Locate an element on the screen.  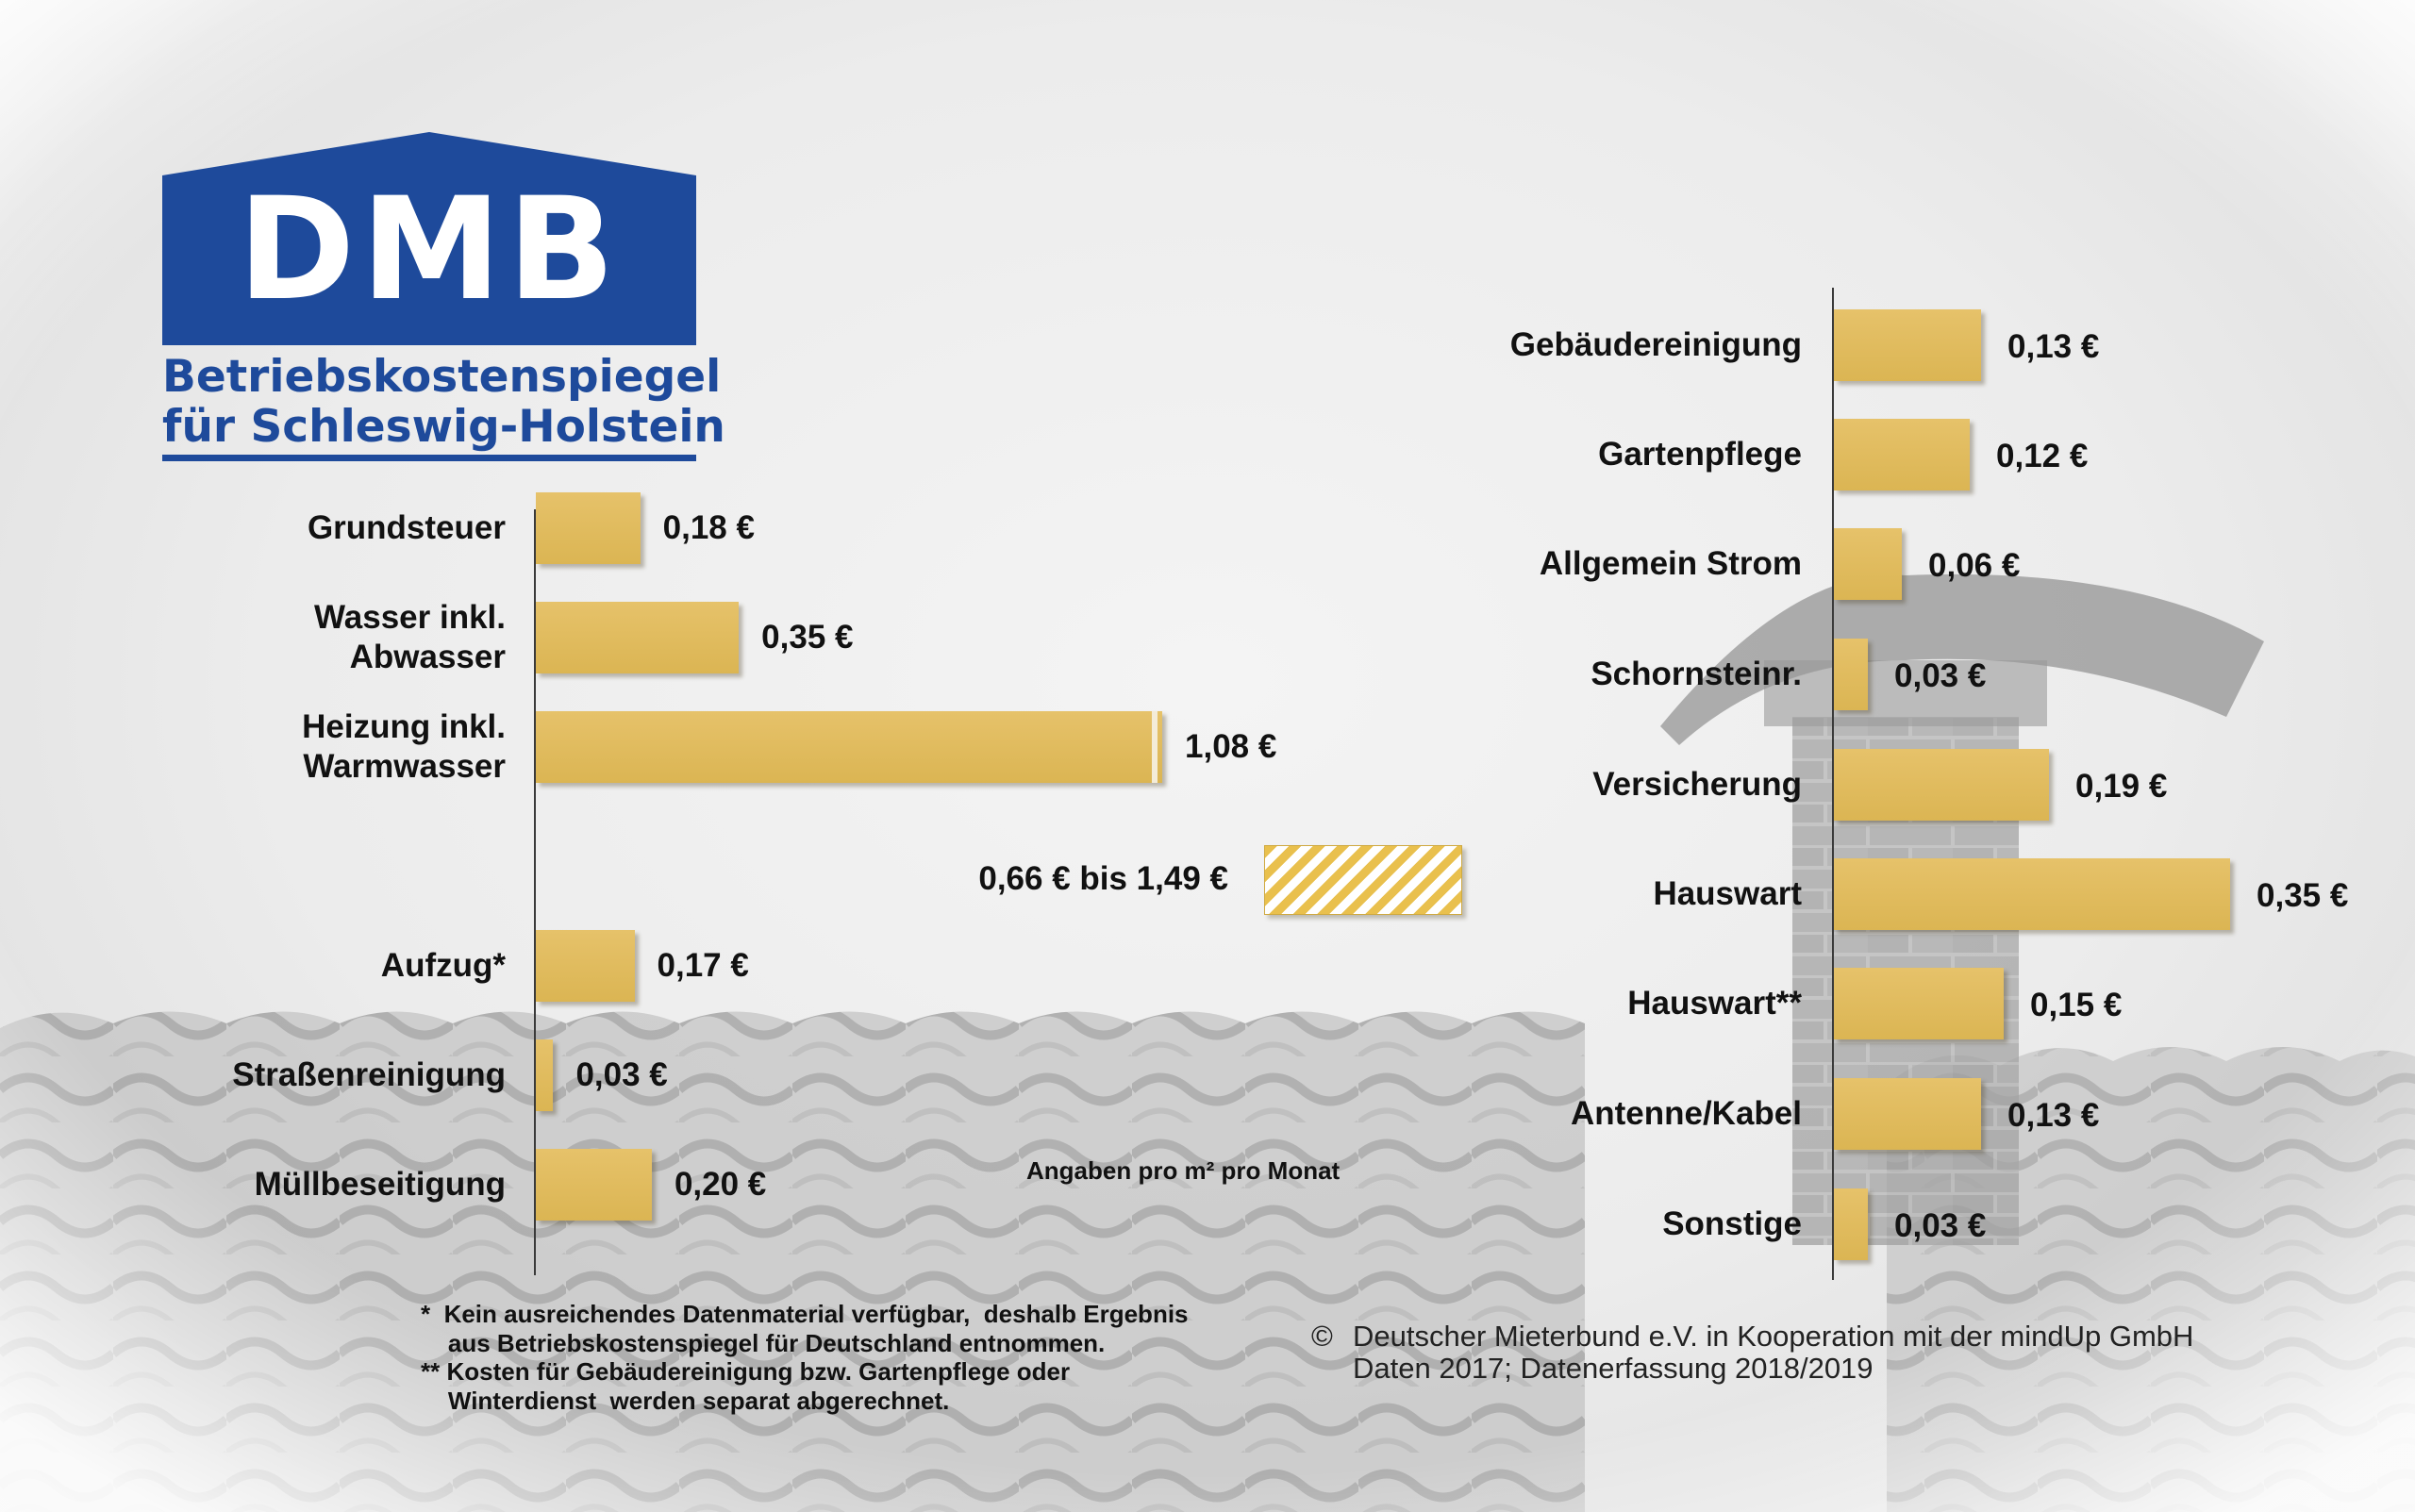
right-chart-axis is located at coordinates (1833, 784).